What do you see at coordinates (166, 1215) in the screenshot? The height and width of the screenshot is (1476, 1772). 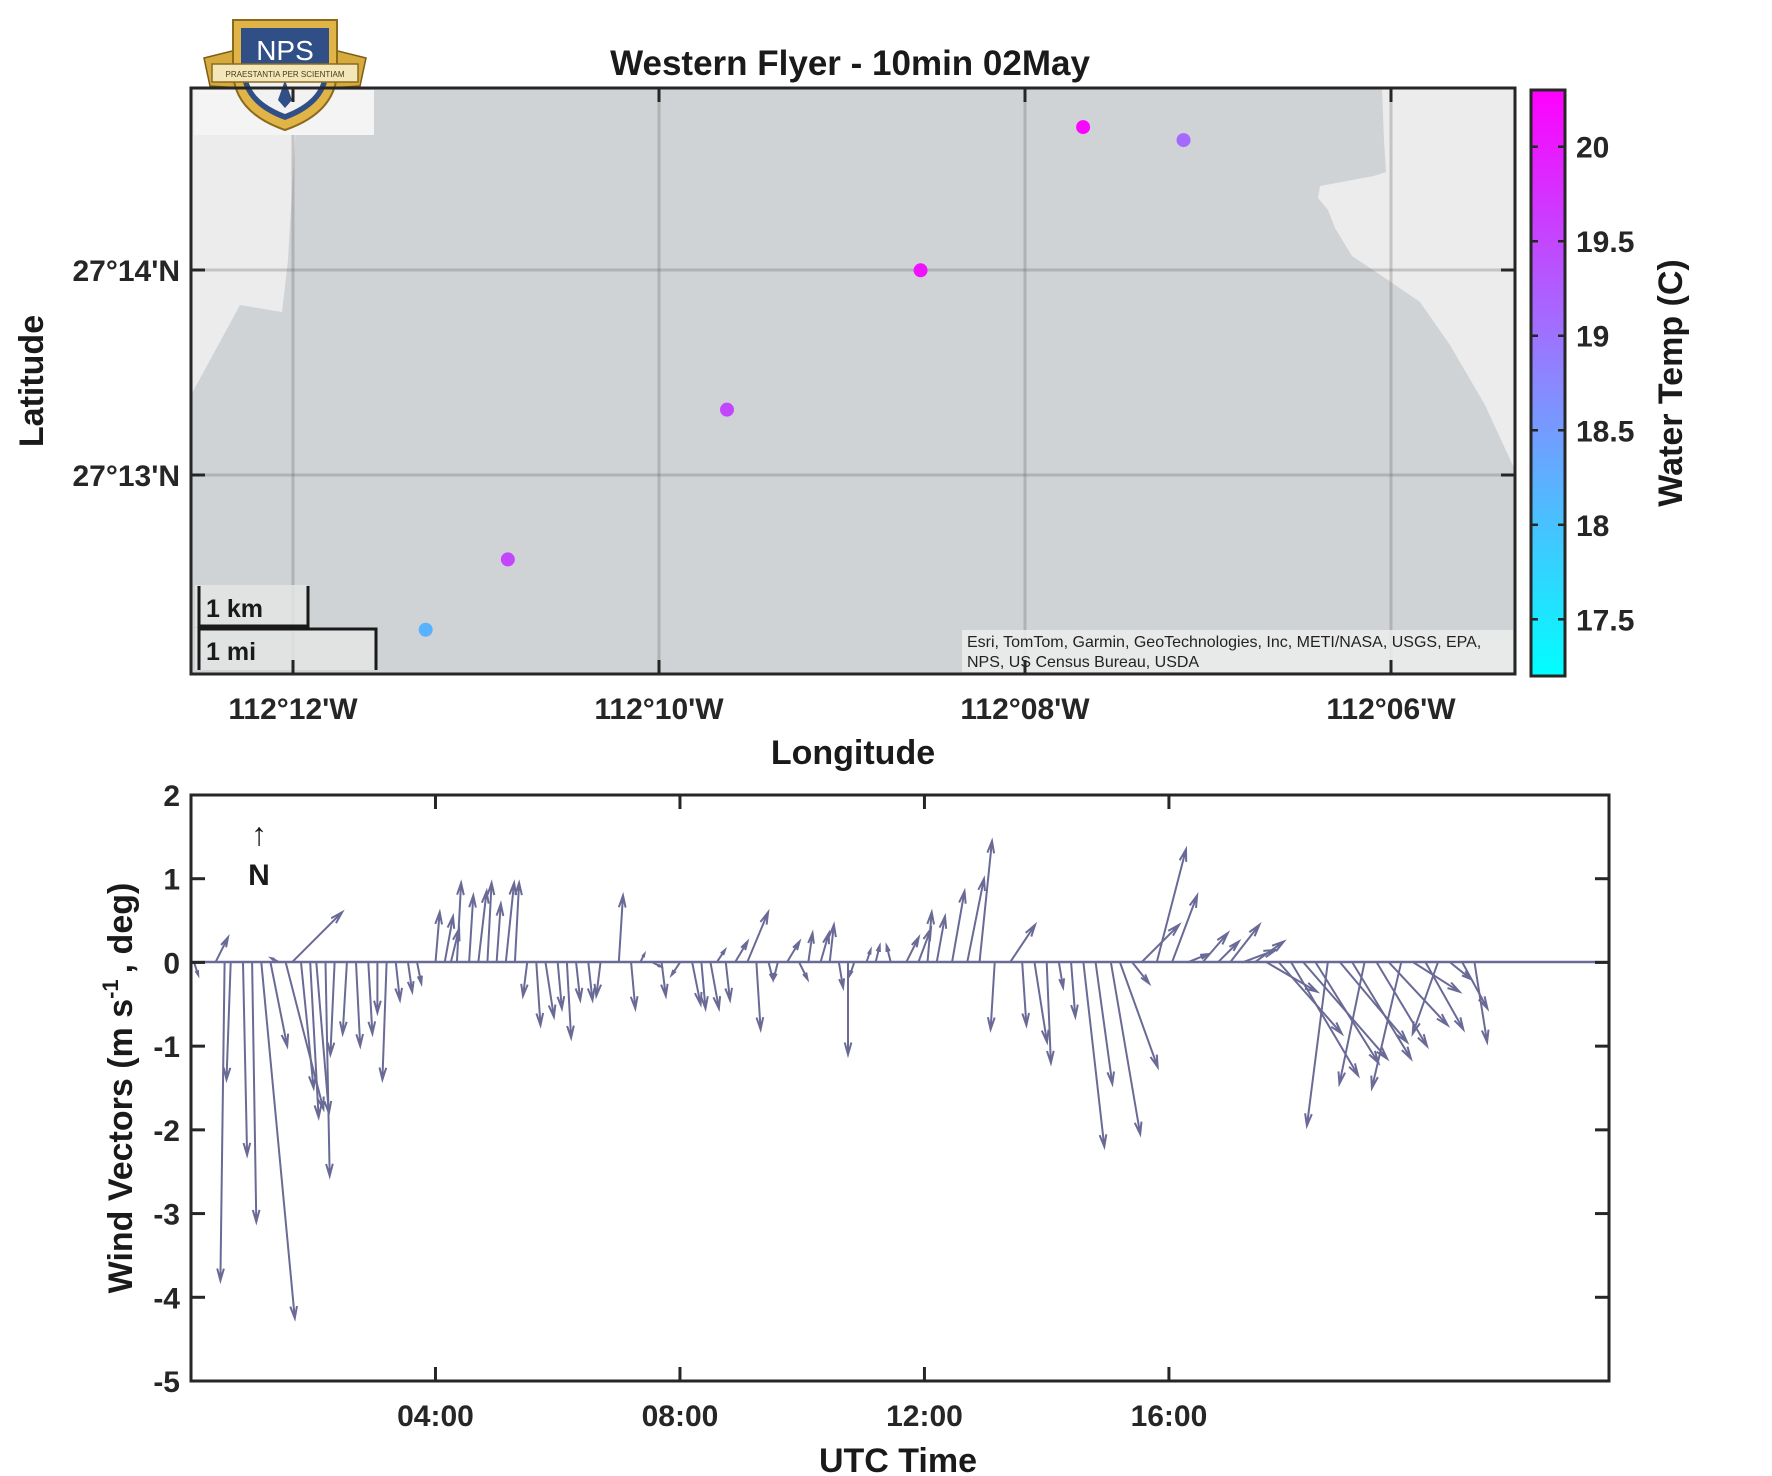 I see `wind-ytick-label: -3` at bounding box center [166, 1215].